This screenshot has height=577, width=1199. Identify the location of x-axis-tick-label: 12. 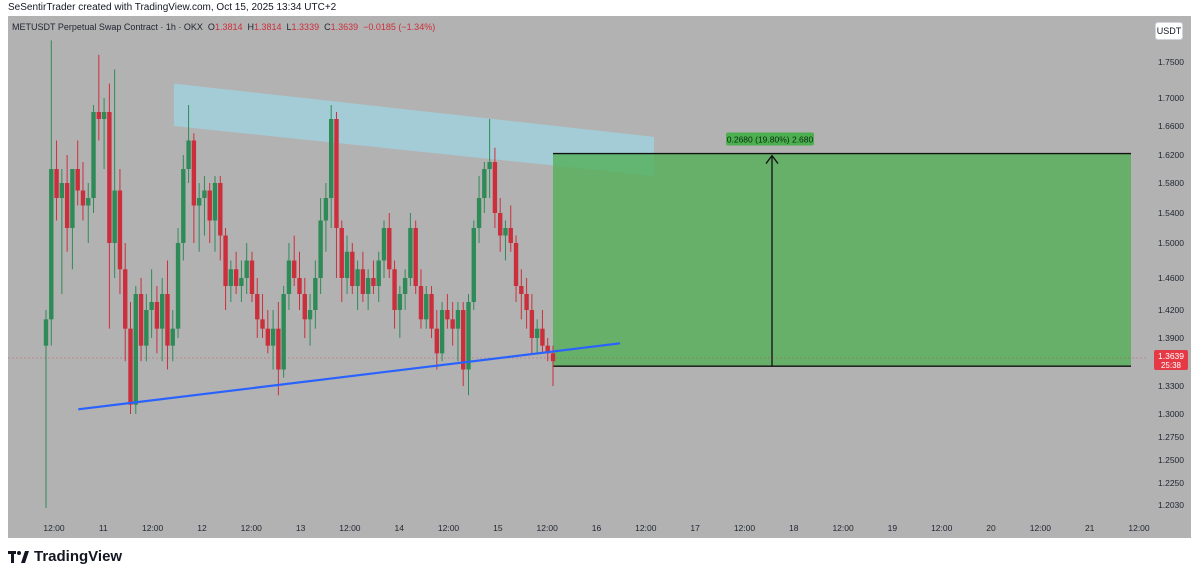
(202, 528).